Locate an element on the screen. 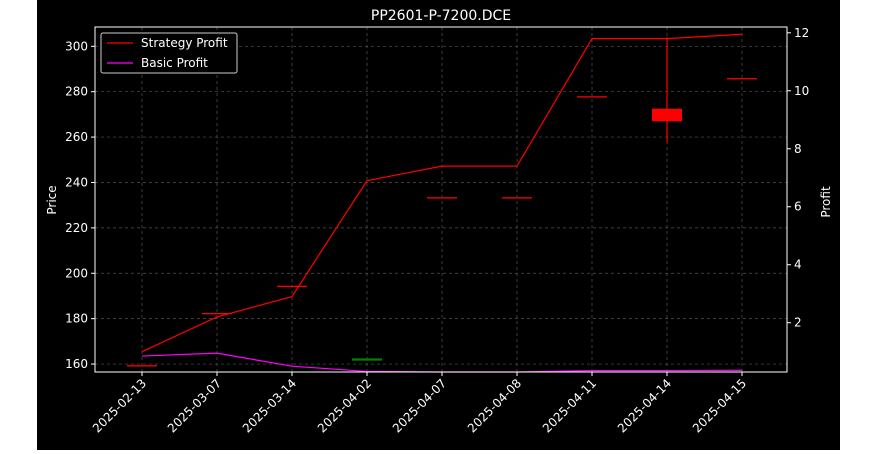 This screenshot has height=454, width=878. legend-box is located at coordinates (169, 53).